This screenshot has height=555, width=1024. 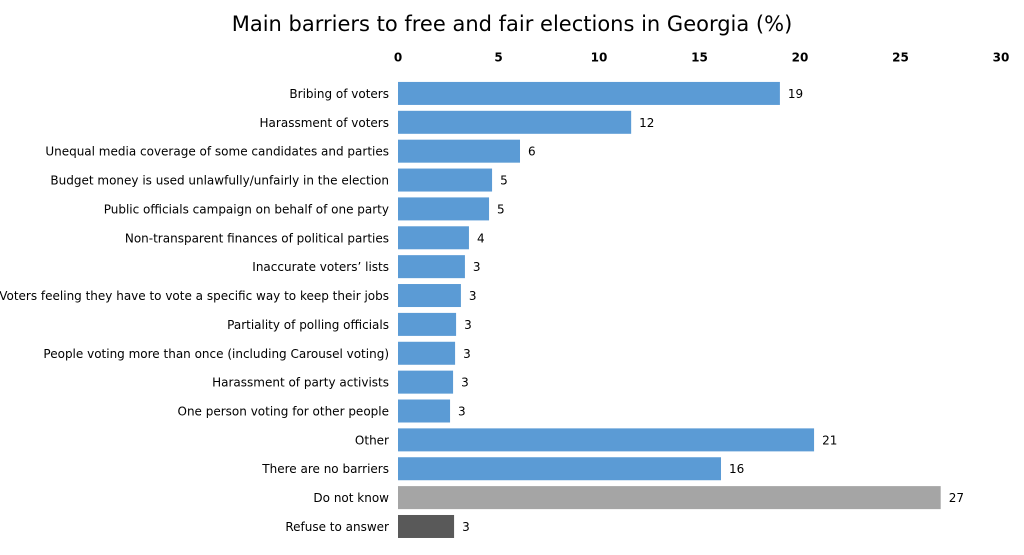 I want to click on value-label: 27, so click(x=956, y=498).